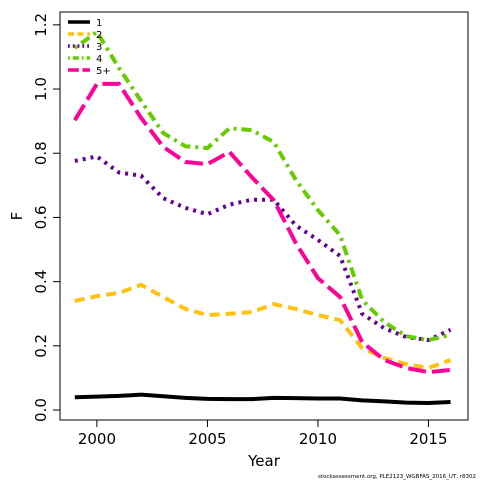 The height and width of the screenshot is (480, 480). I want to click on y-tick-label: 0.6, so click(41, 218).